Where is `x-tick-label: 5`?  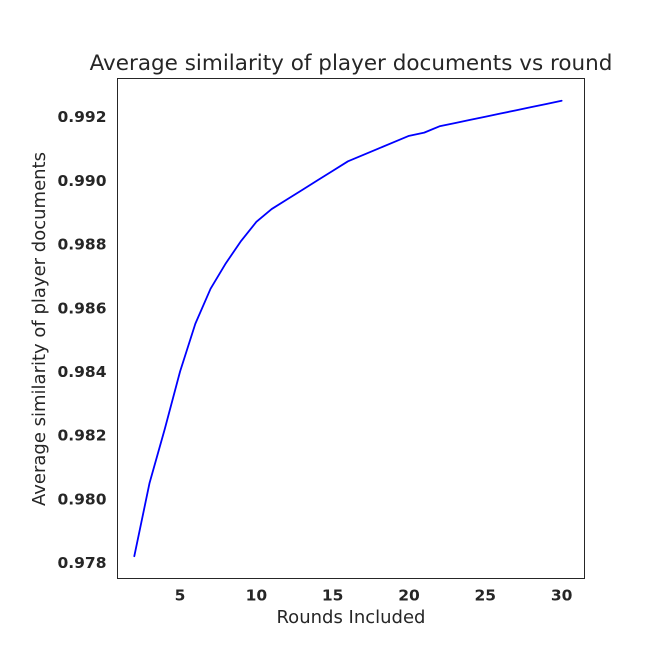 x-tick-label: 5 is located at coordinates (180, 596).